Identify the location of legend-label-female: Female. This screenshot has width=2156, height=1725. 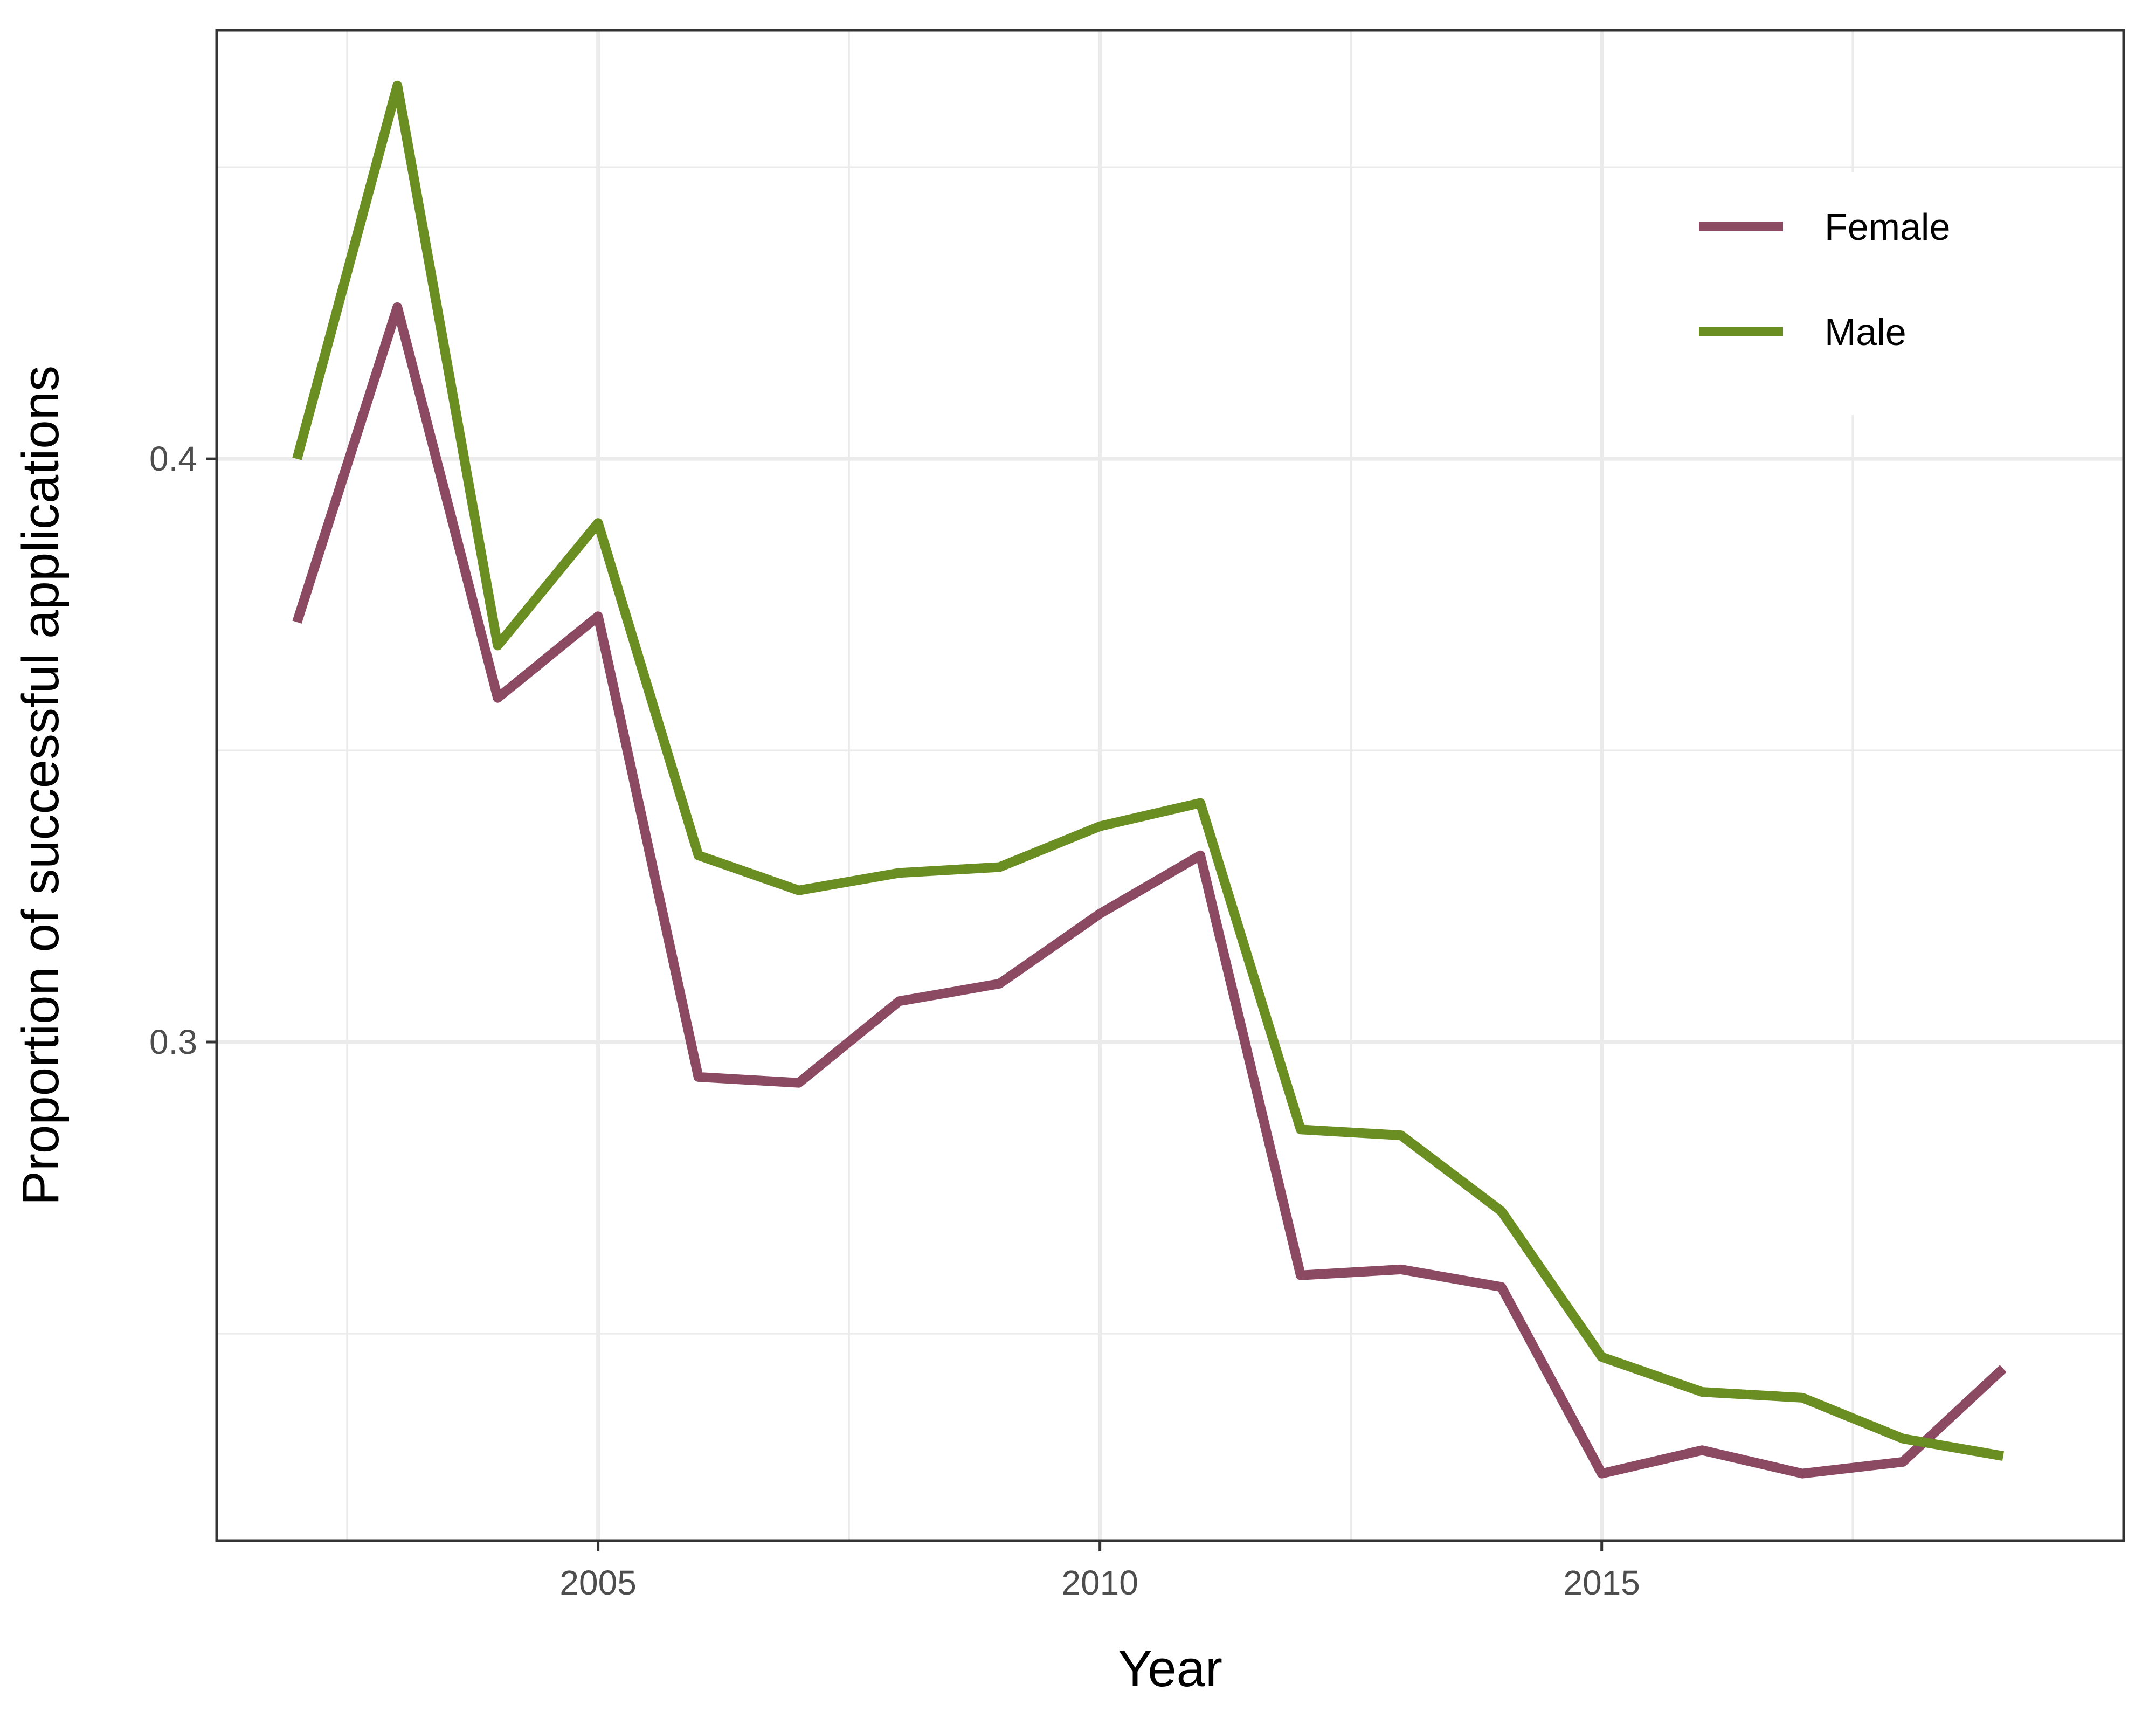
(1887, 227).